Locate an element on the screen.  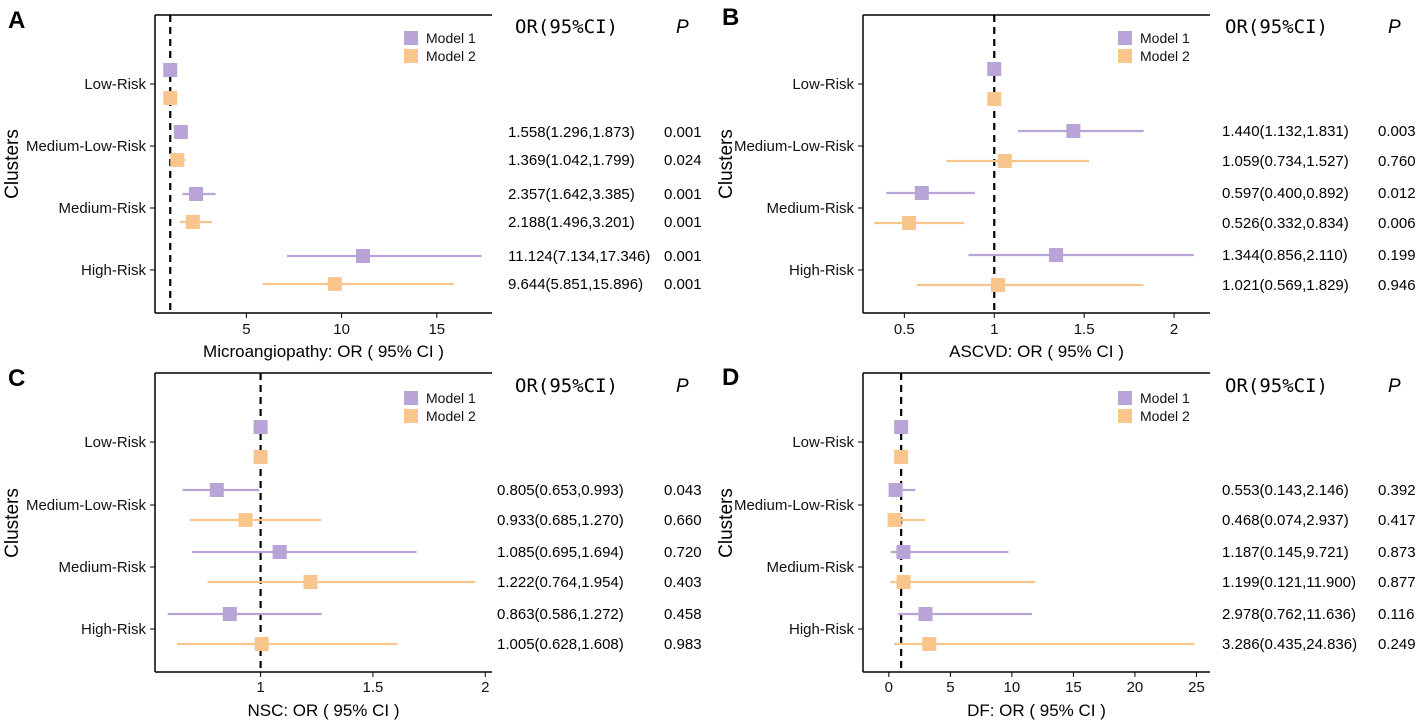
p-value: 0.006 is located at coordinates (1397, 223).